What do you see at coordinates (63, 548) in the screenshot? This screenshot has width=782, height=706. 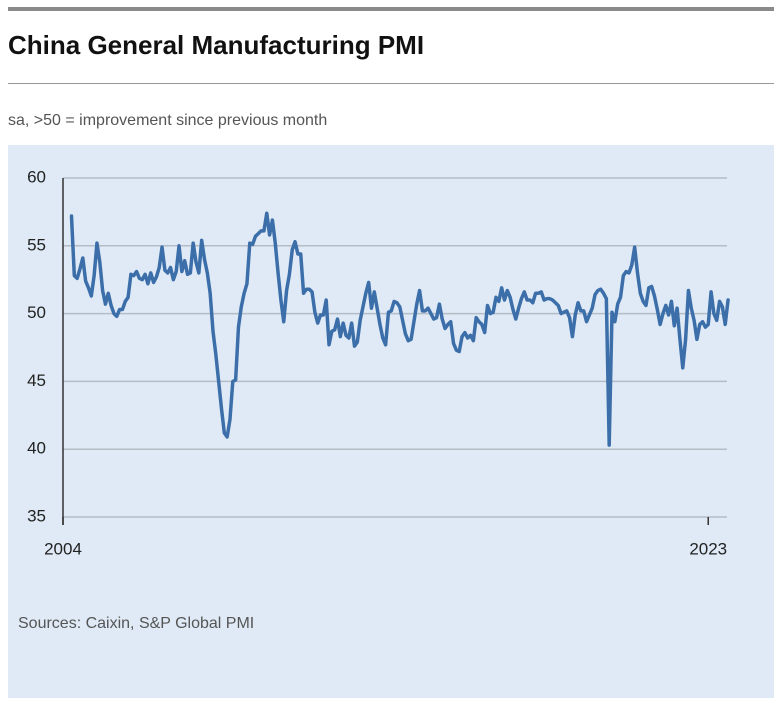 I see `x-tick-label: 2004` at bounding box center [63, 548].